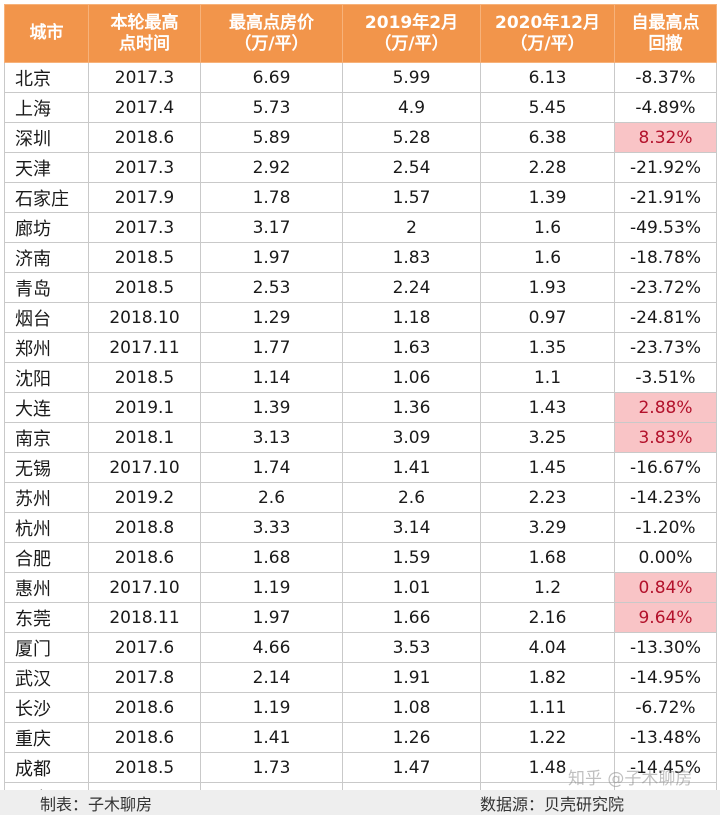 The image size is (720, 815). Describe the element at coordinates (360, 347) in the screenshot. I see `table-row: 郑州 2017.11 1.77 1.63 1.35 -23.73%` at that location.